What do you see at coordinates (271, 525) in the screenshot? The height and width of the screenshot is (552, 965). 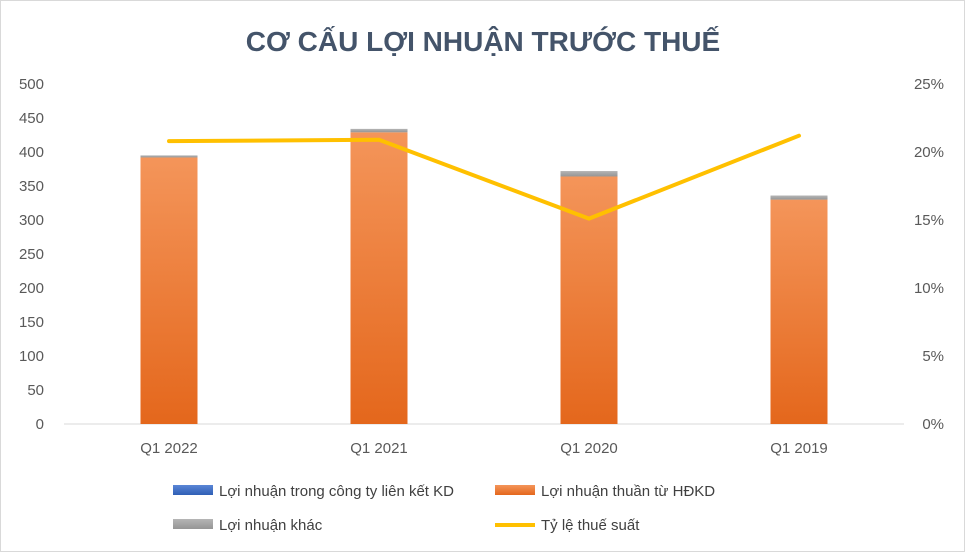 I see `legend-label: Lợi nhuận khác` at bounding box center [271, 525].